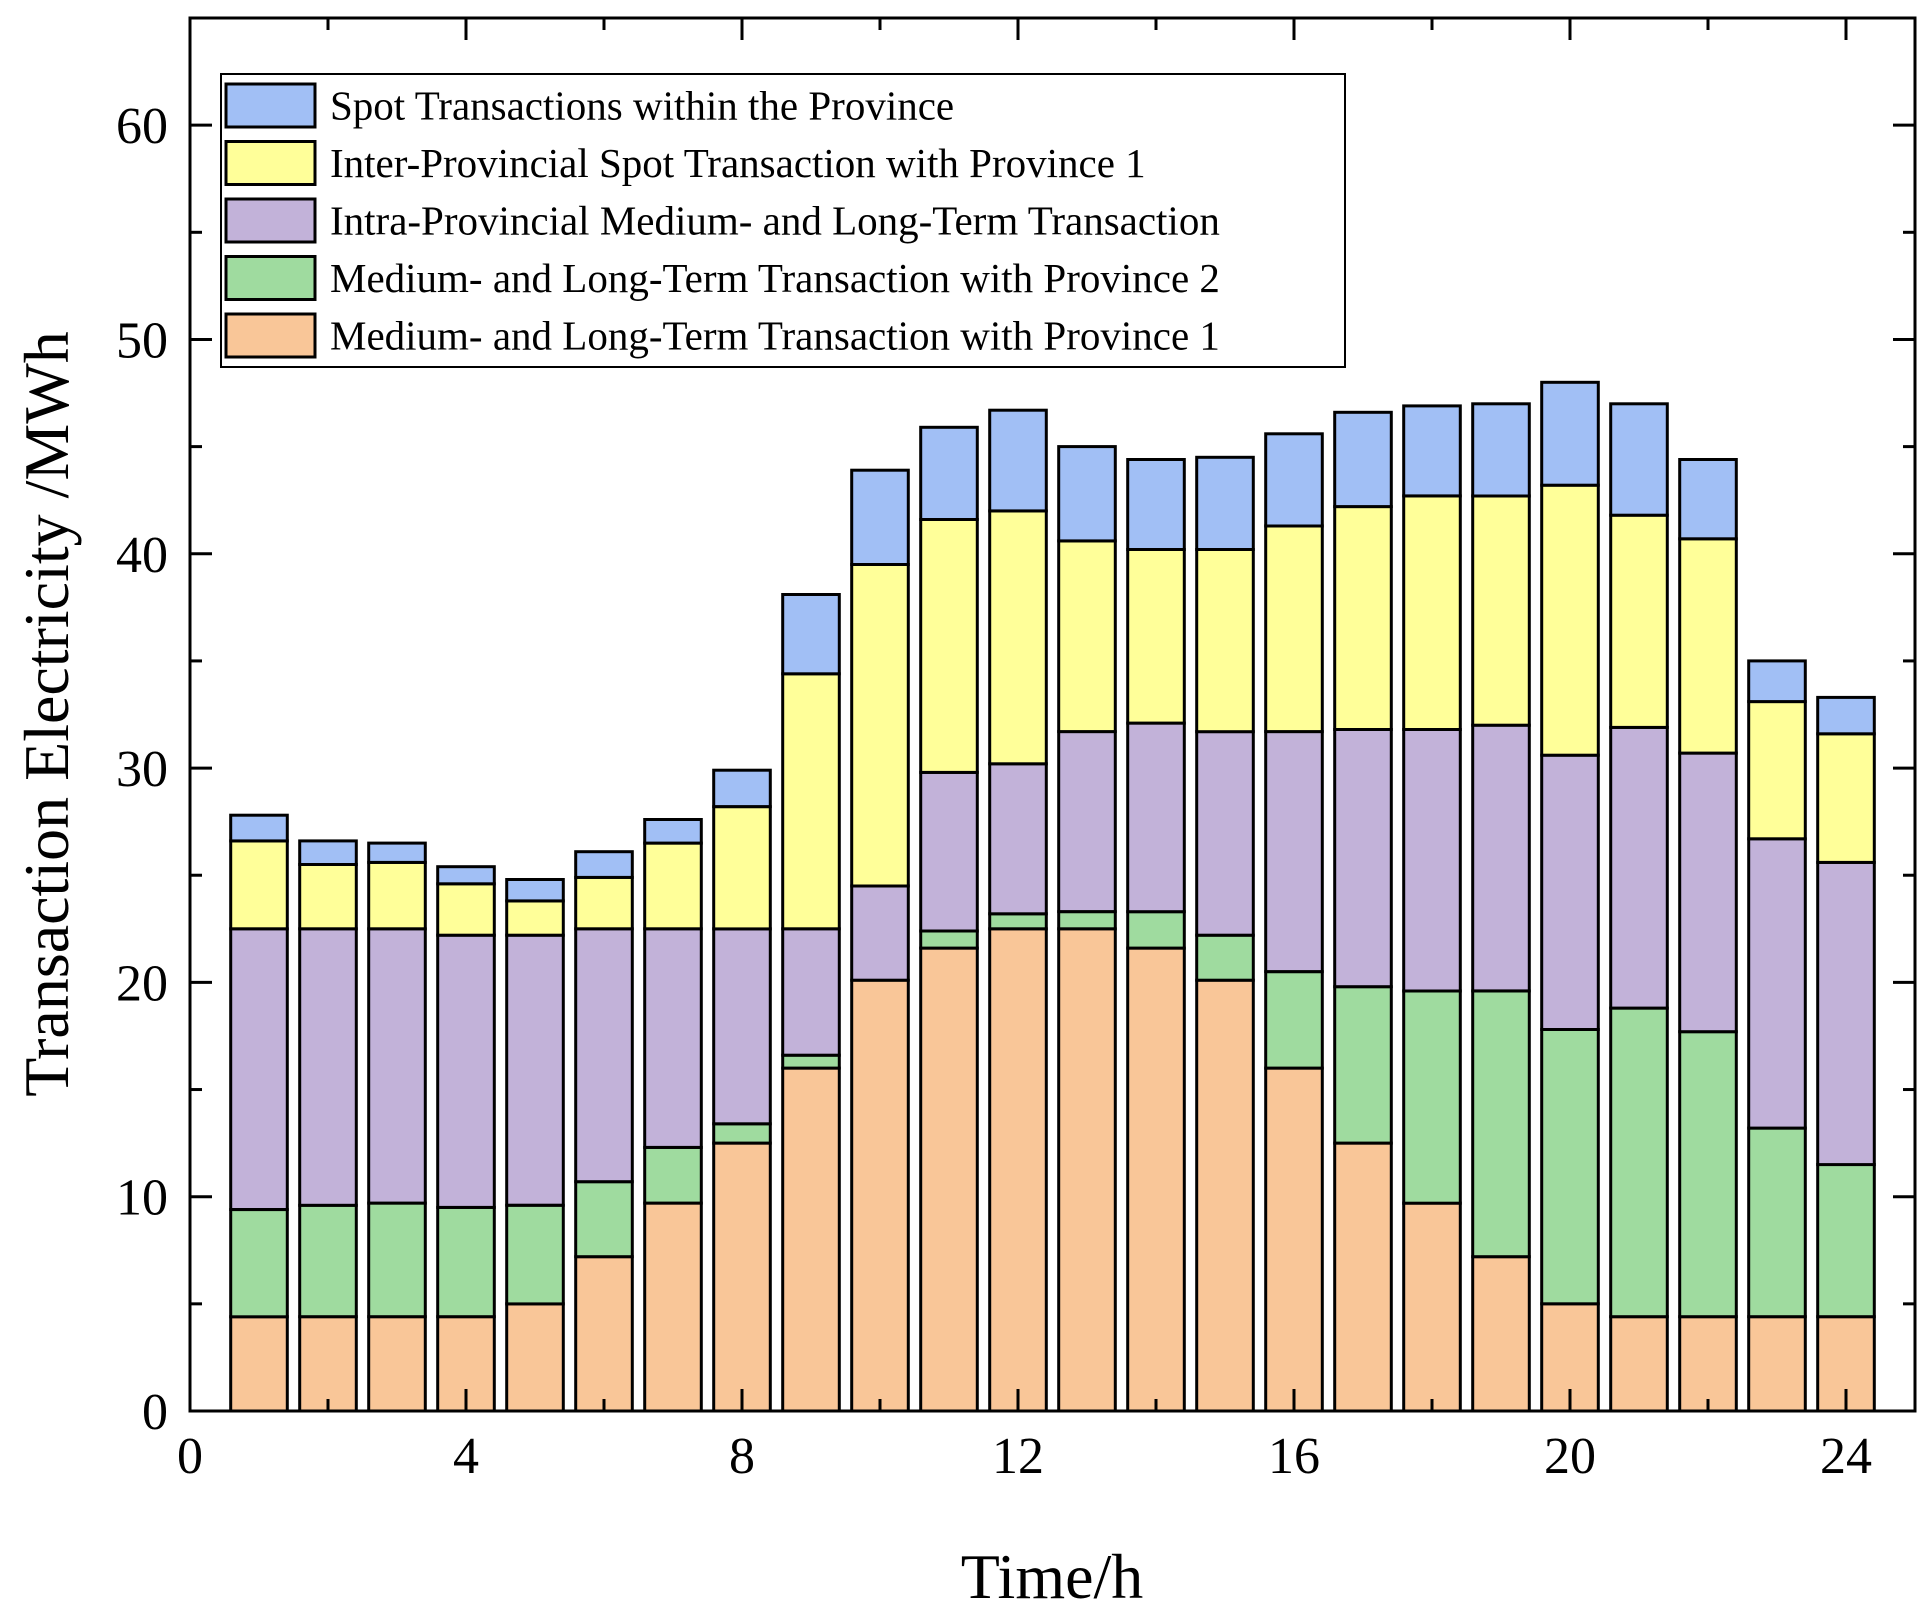  What do you see at coordinates (1294, 1456) in the screenshot?
I see `x-tick-label-16: 16` at bounding box center [1294, 1456].